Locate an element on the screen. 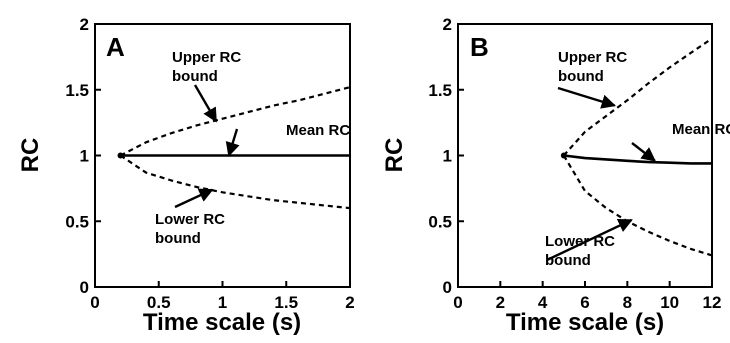 Image resolution: width=730 pixels, height=343 pixels. x-tick-label: 1 is located at coordinates (222, 302).